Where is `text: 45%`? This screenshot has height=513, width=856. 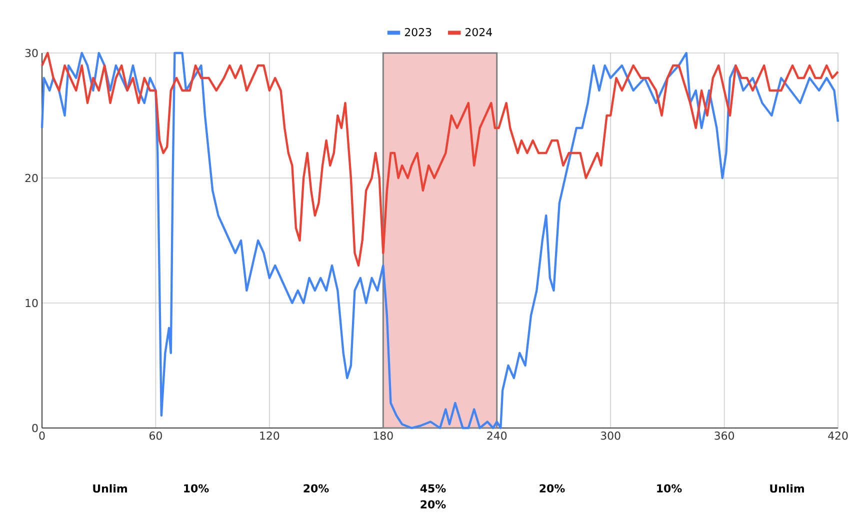 text: 45% is located at coordinates (433, 488).